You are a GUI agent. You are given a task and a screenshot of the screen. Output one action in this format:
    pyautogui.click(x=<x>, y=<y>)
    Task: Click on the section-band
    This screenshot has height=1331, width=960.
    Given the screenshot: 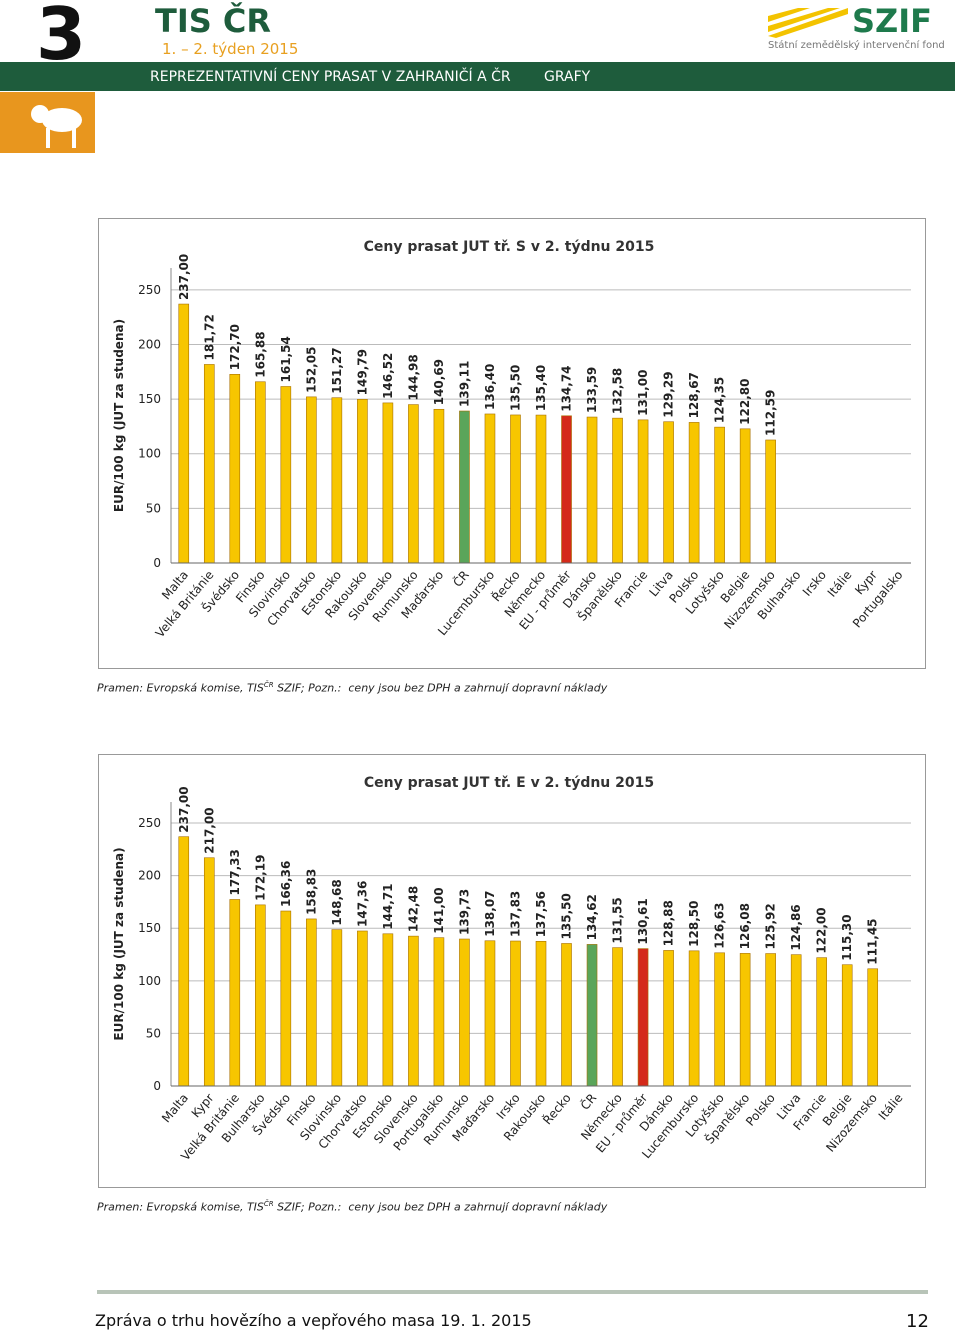 What is the action you would take?
    pyautogui.click(x=477, y=76)
    